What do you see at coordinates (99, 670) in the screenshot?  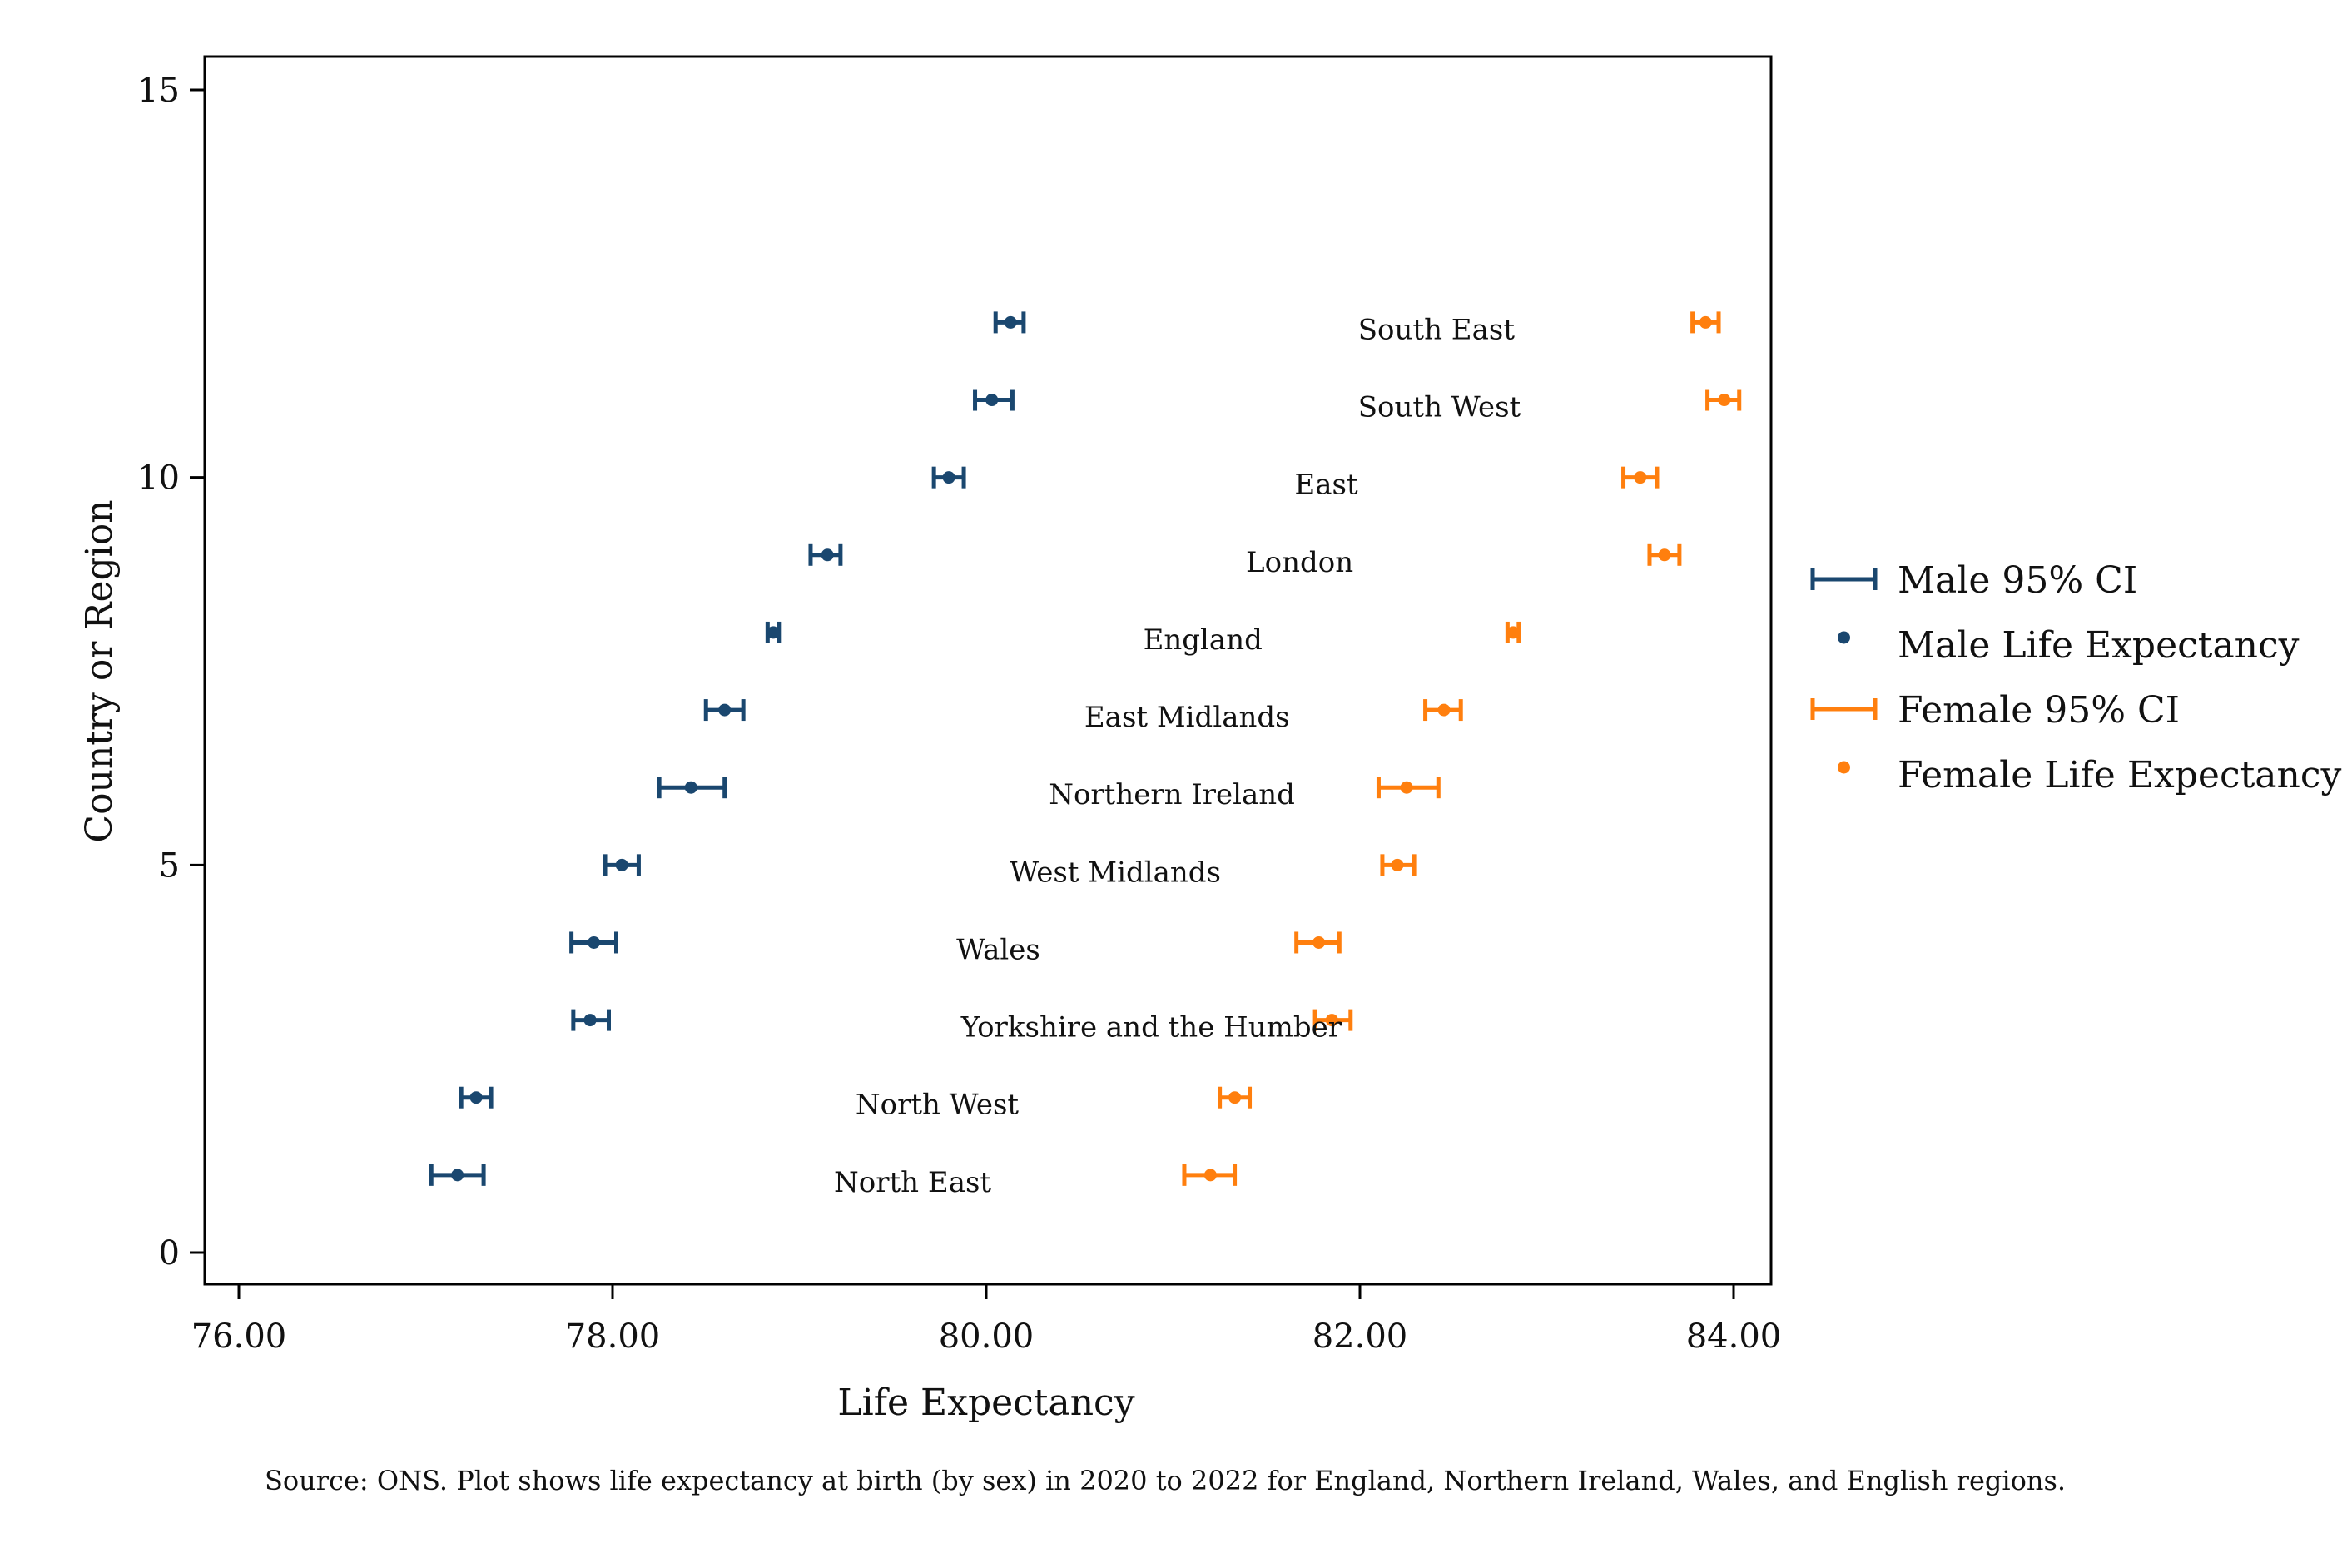 I see `y-axis-title: Country or Region` at bounding box center [99, 670].